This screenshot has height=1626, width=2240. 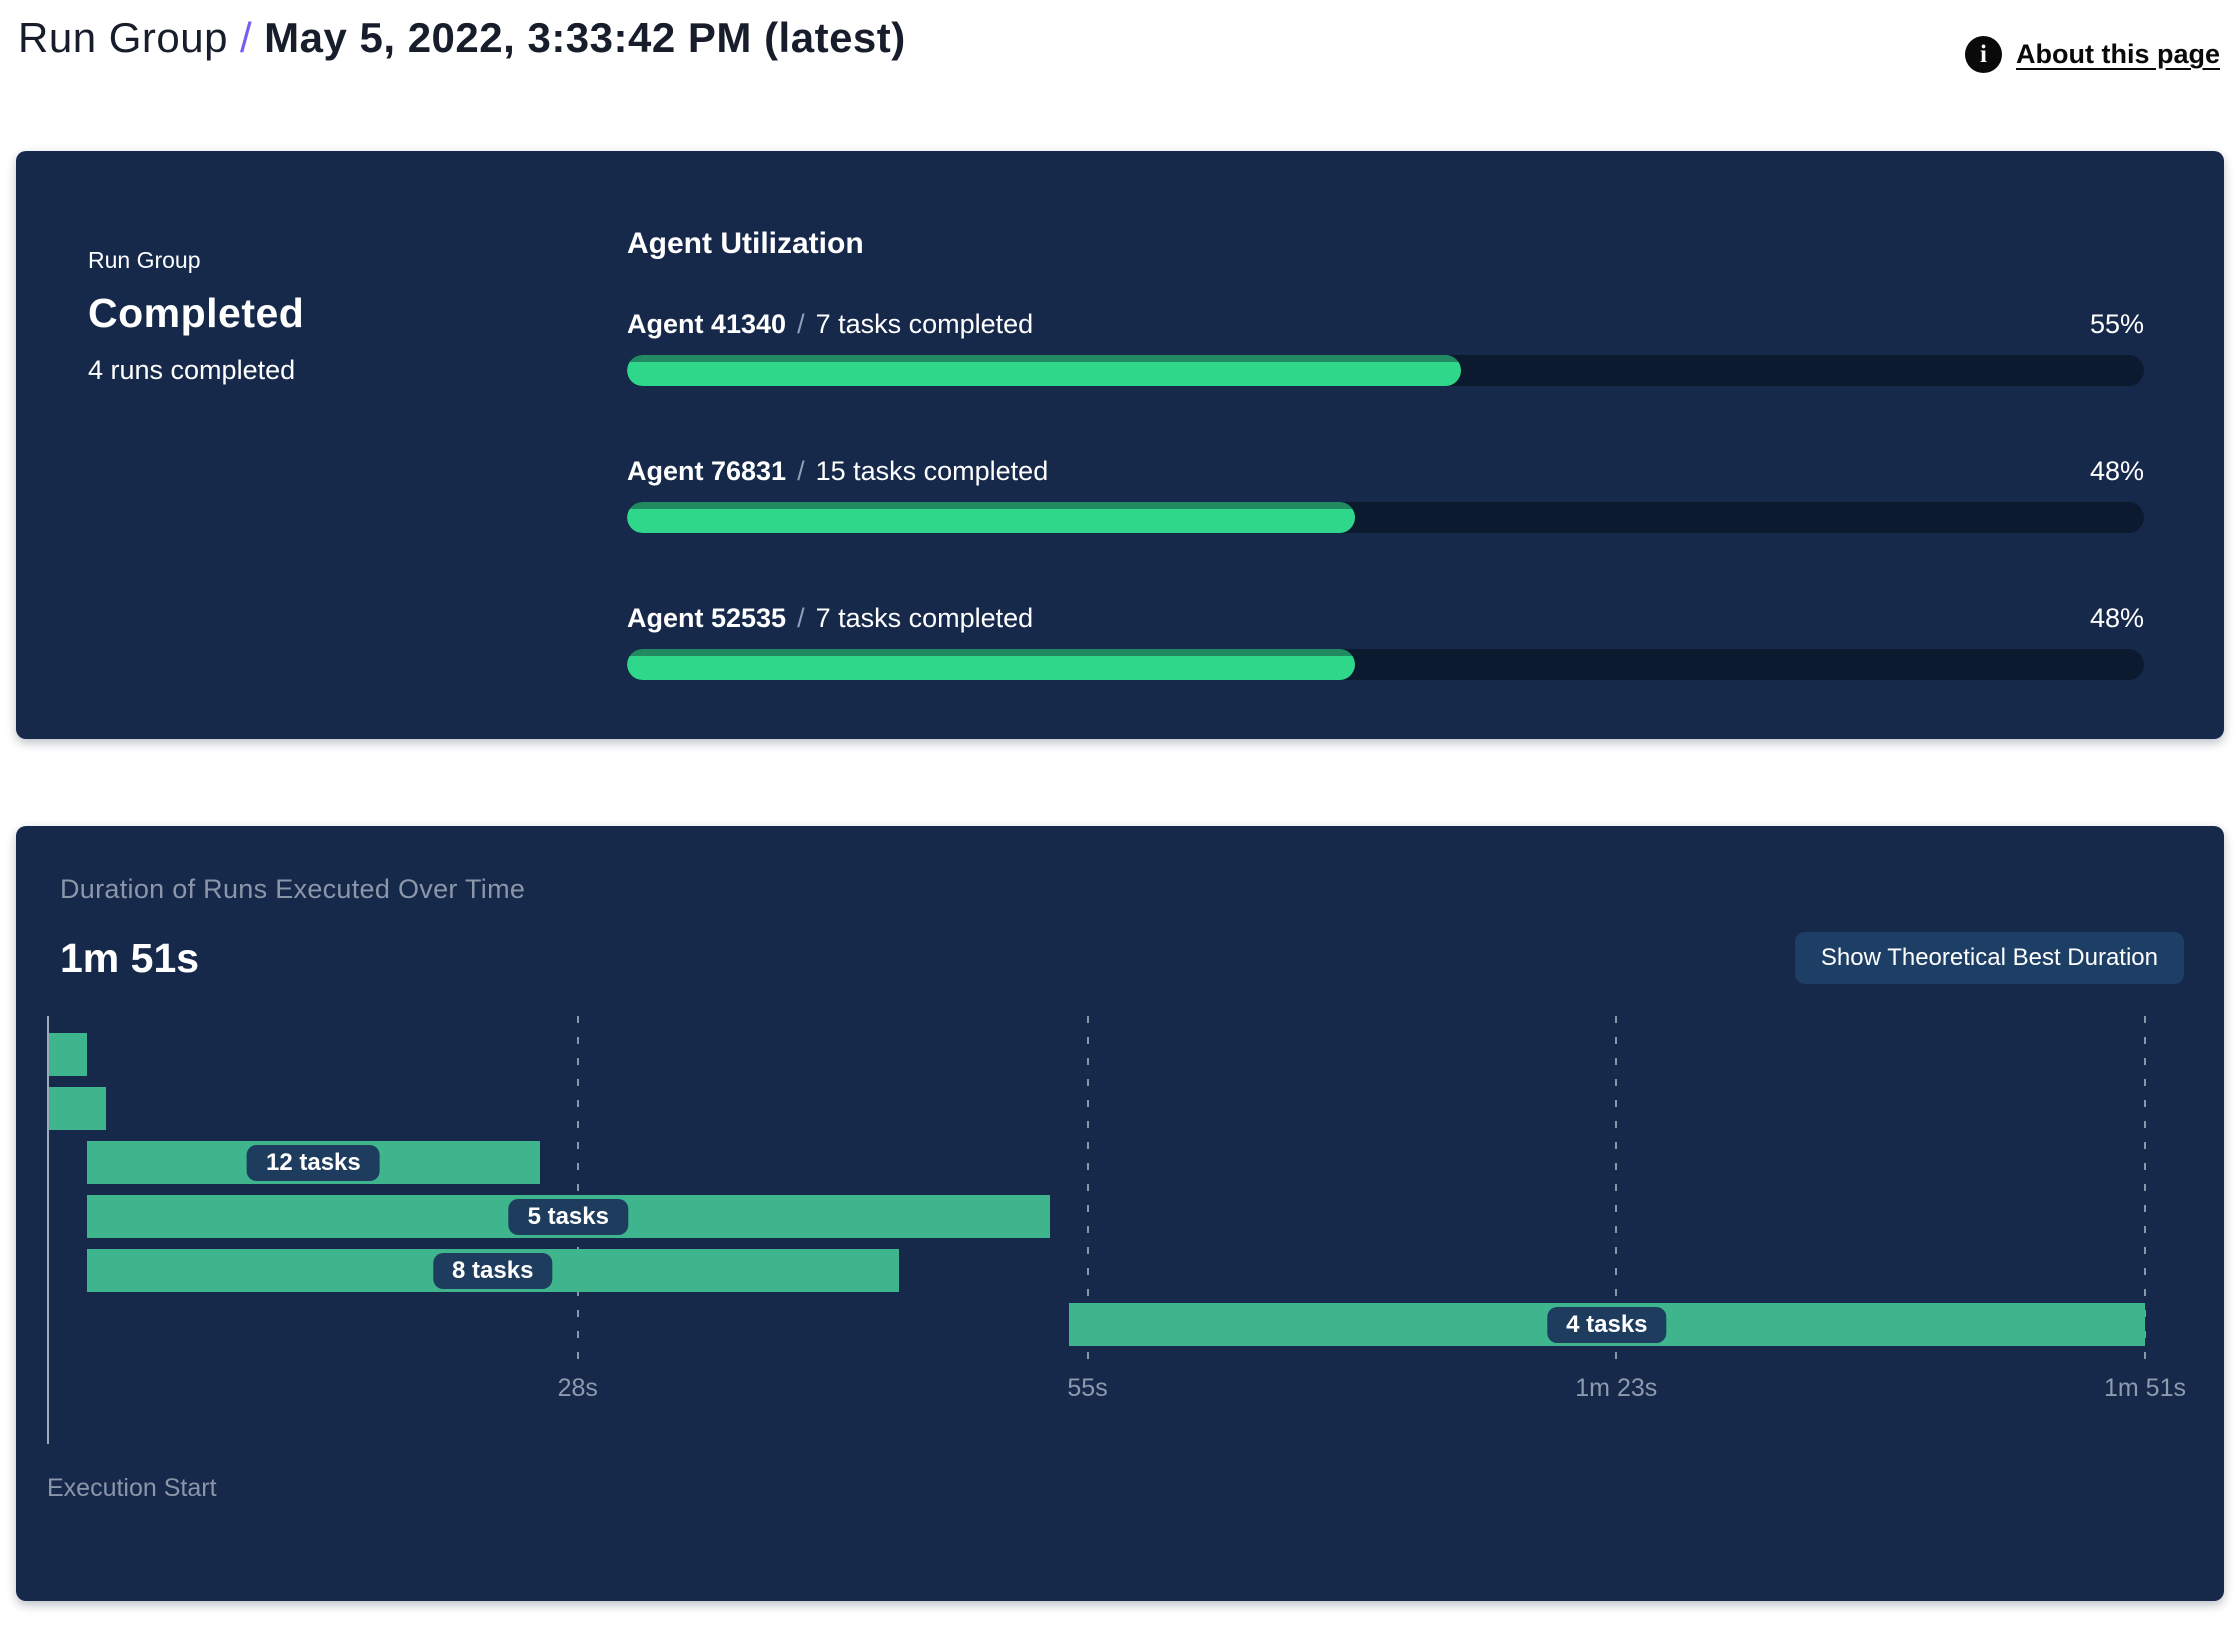 I want to click on run-duration-bar: 12 tasks, so click(x=313, y=1162).